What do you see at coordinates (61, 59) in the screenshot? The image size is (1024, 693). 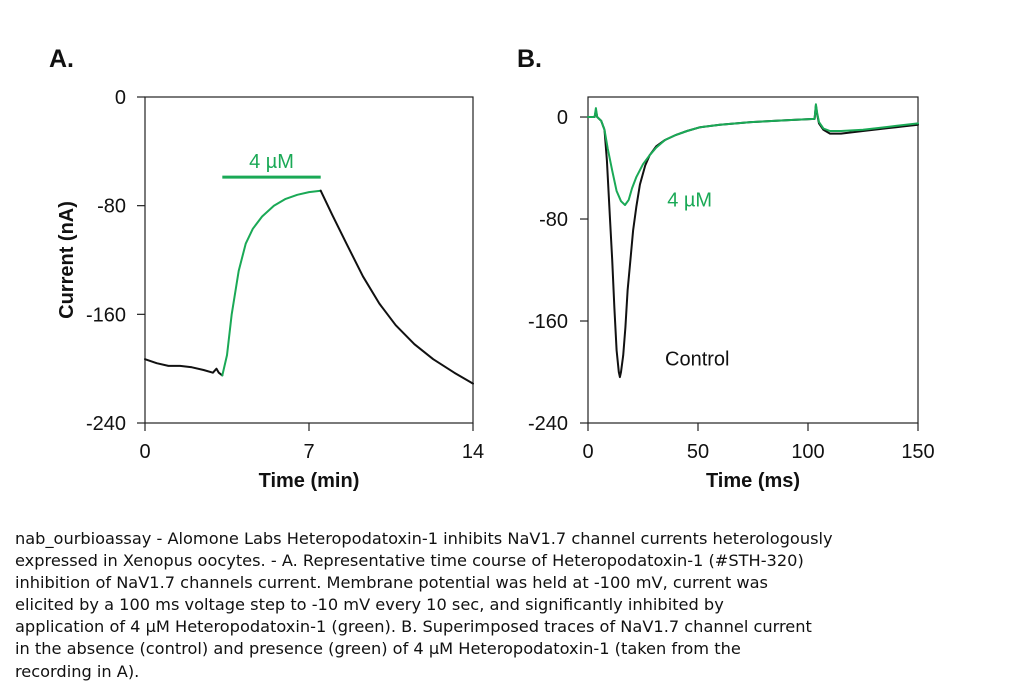 I see `panel-a-label: A.` at bounding box center [61, 59].